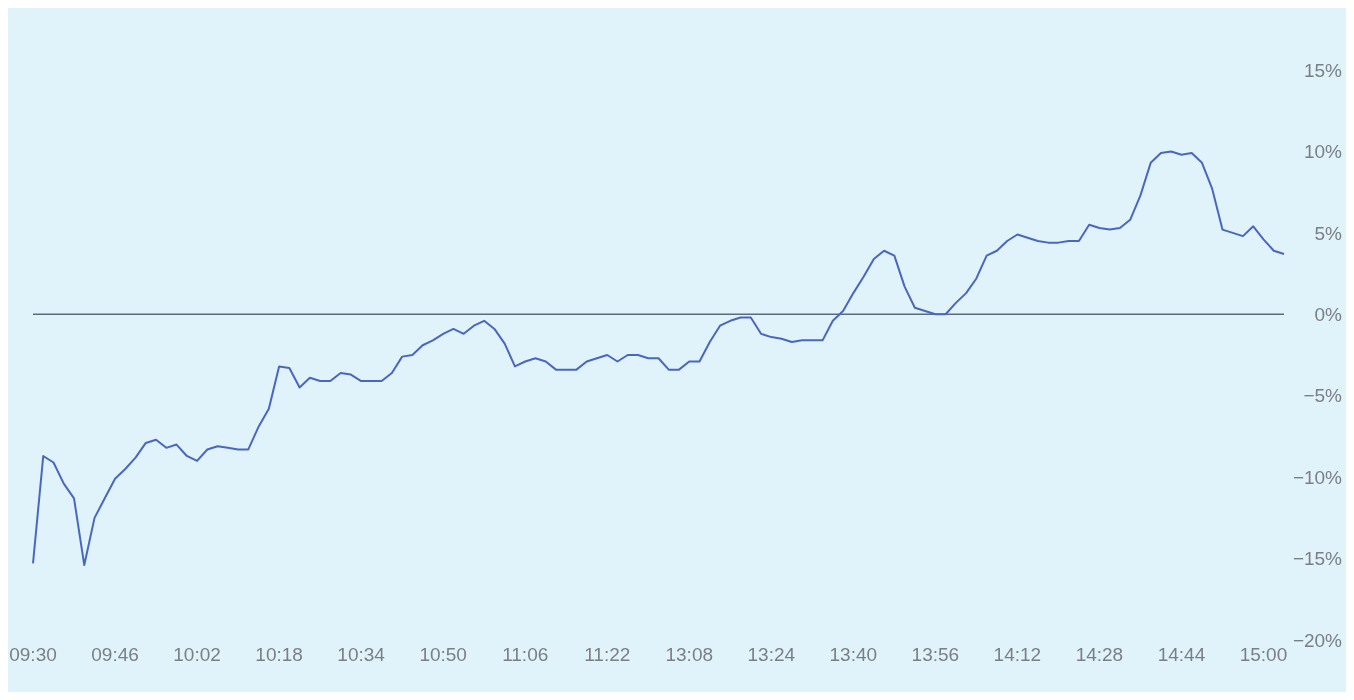 This screenshot has height=700, width=1354. What do you see at coordinates (443, 655) in the screenshot?
I see `x-tick-label: 10:50` at bounding box center [443, 655].